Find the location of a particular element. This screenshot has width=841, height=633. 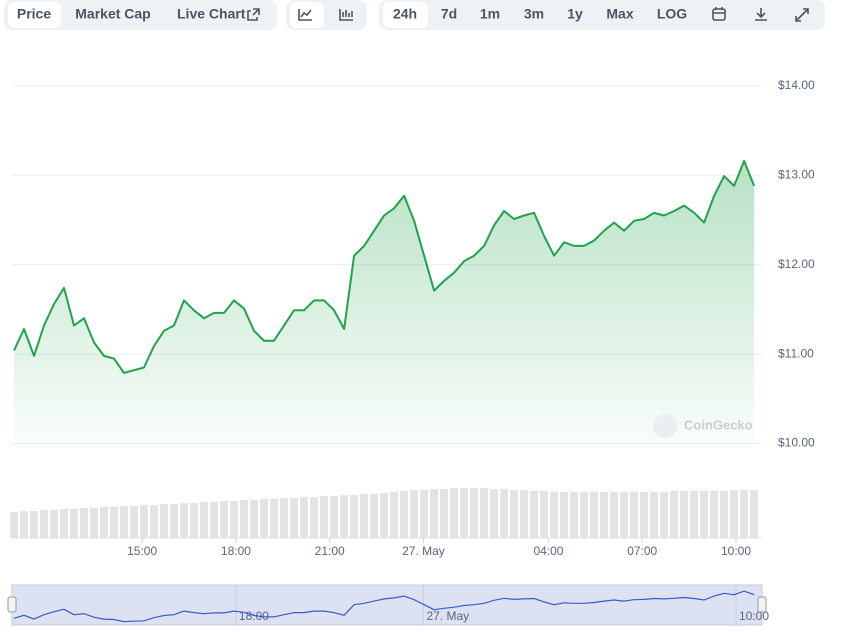

tab-group is located at coordinates (140, 15).